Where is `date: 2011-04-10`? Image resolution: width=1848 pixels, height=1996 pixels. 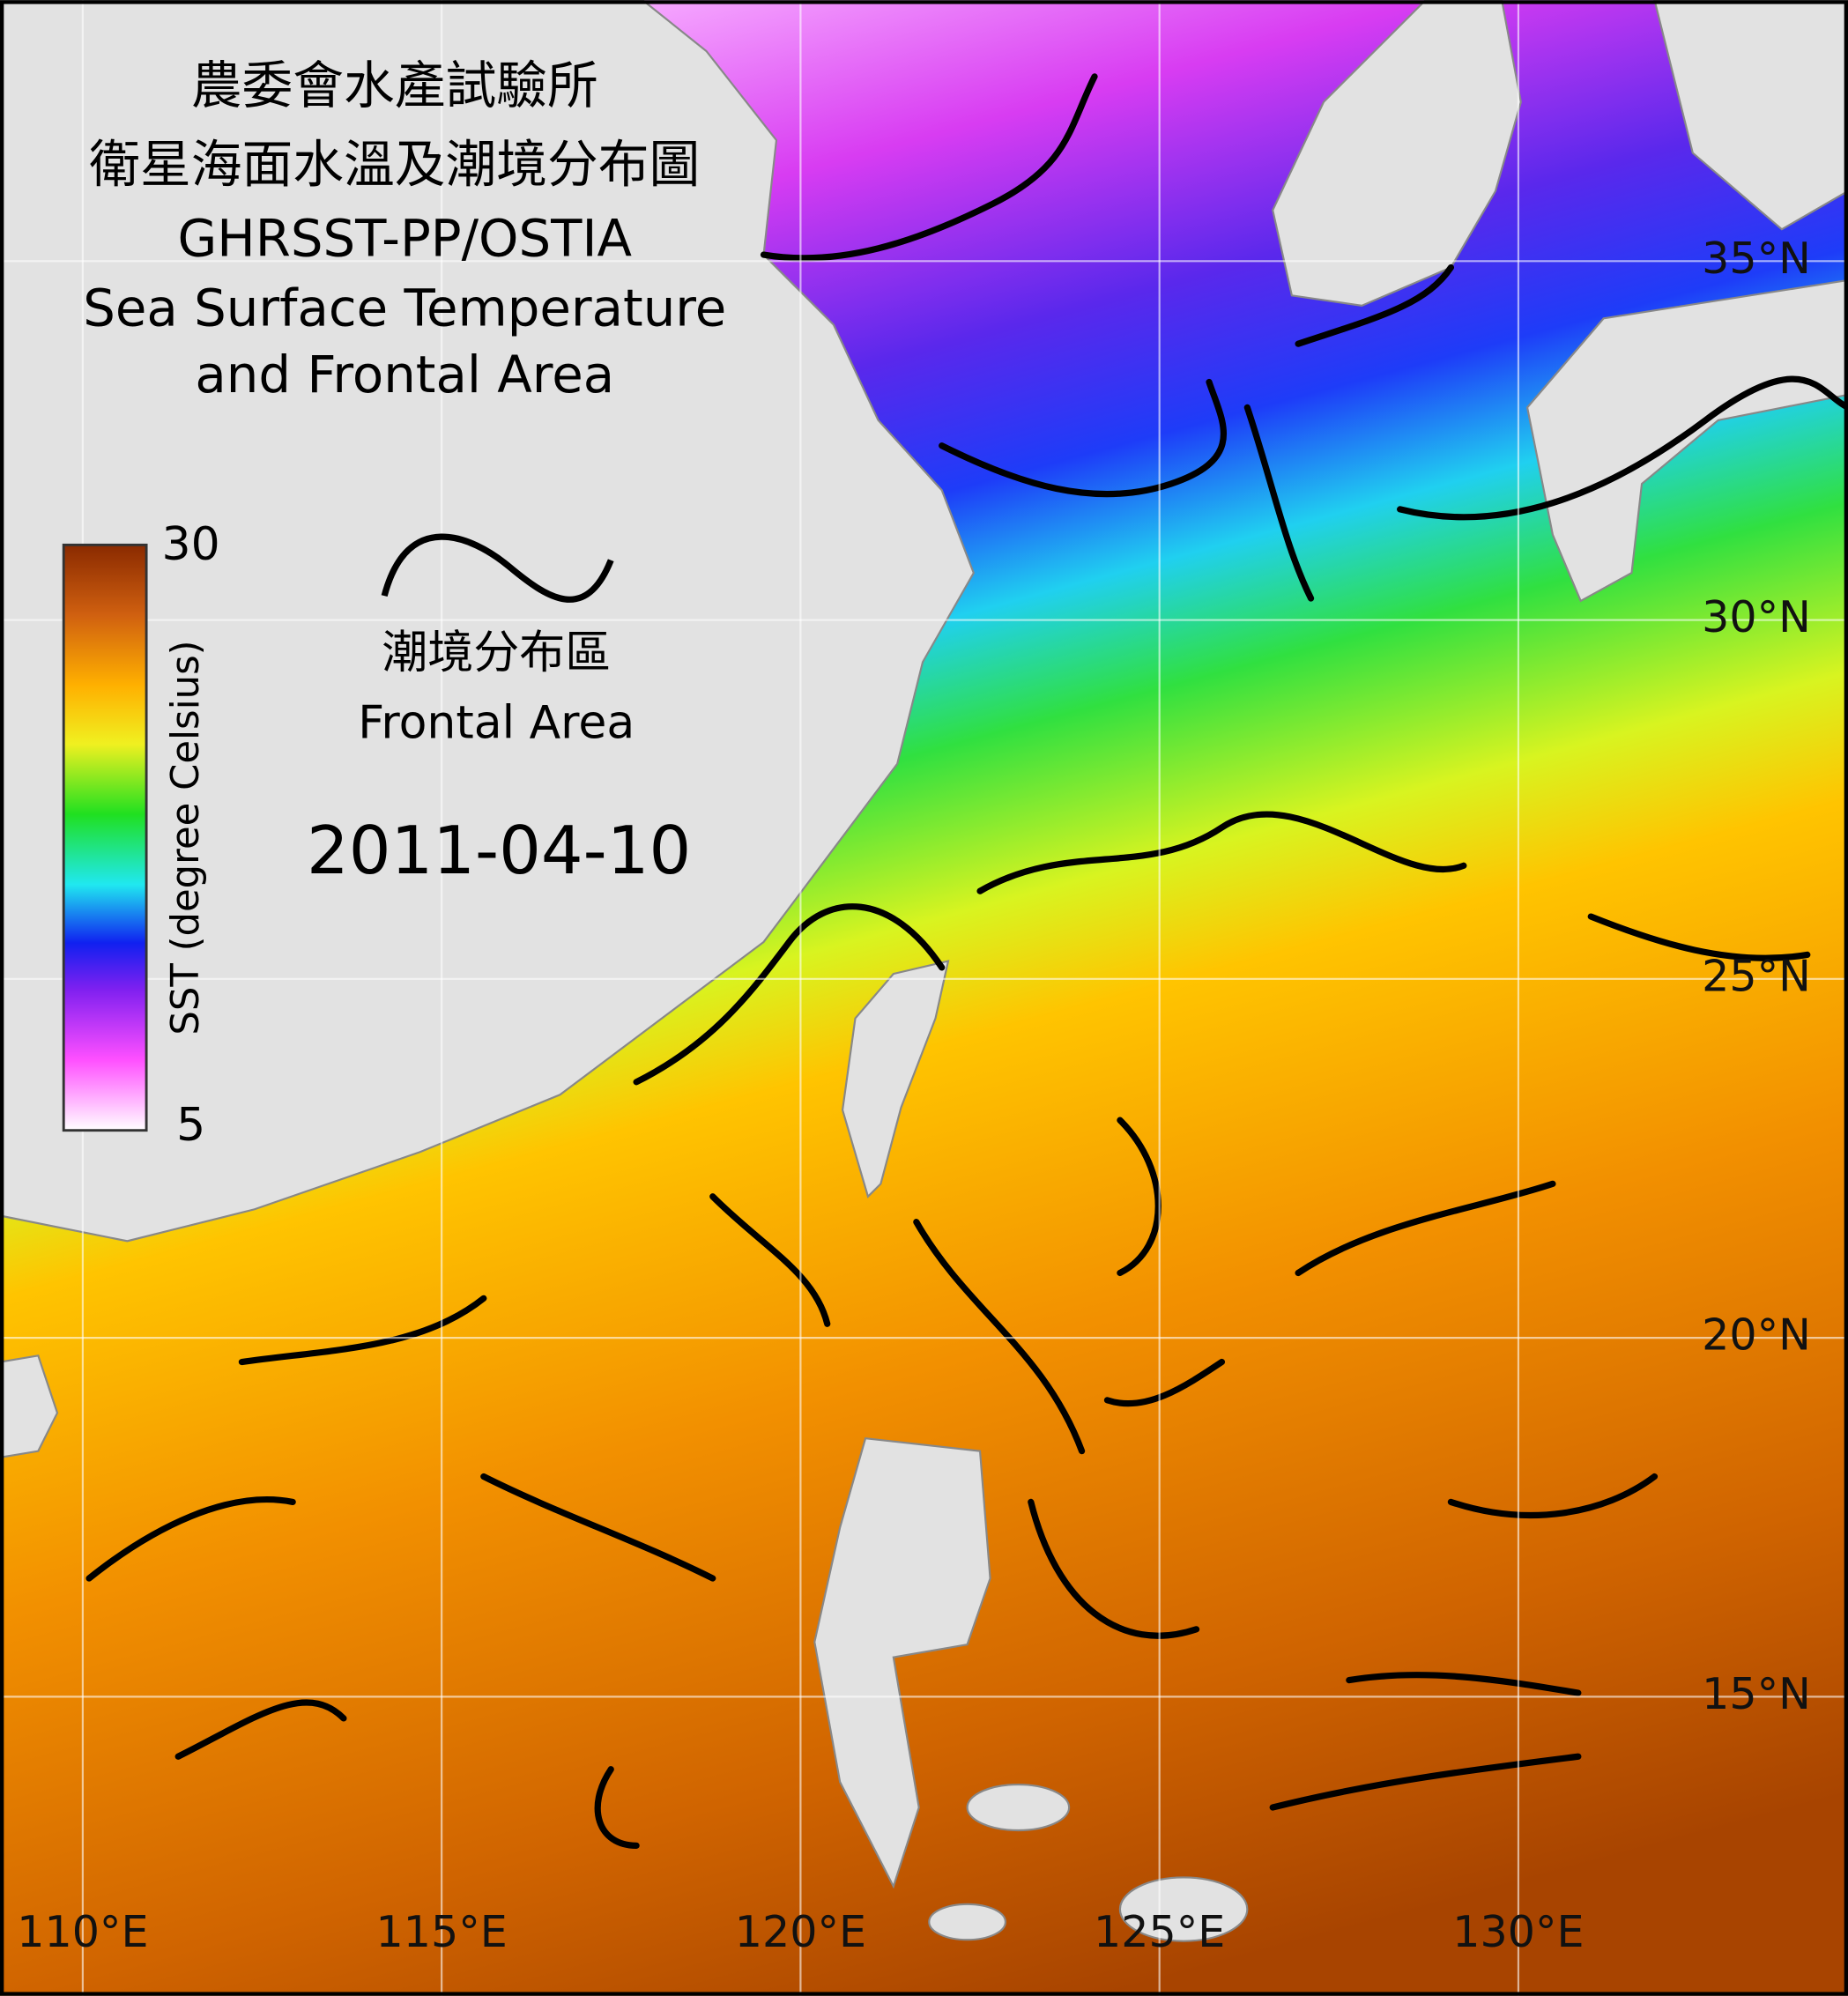
date: 2011-04-10 is located at coordinates (499, 850).